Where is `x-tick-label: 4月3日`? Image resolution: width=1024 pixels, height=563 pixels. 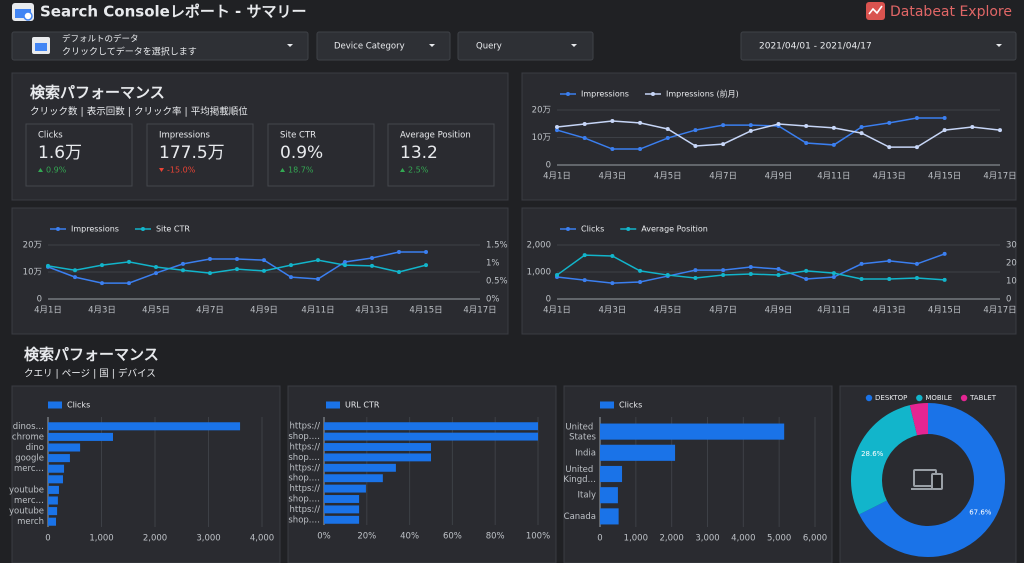
x-tick-label: 4月3日 is located at coordinates (612, 177).